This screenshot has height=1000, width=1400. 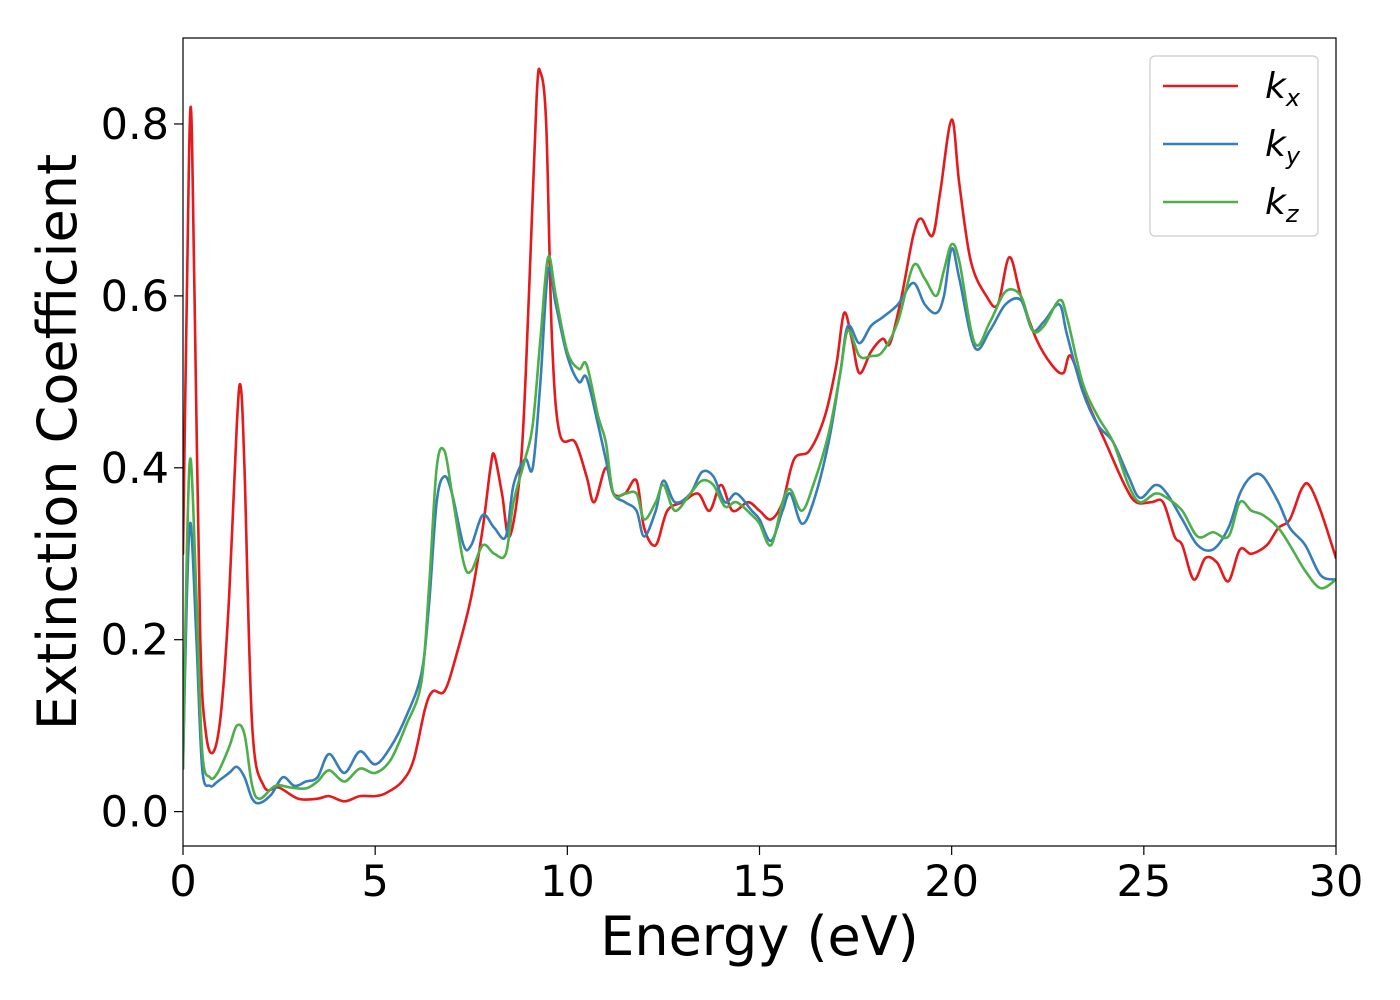 I want to click on legend-label-subscript: y, so click(x=1293, y=156).